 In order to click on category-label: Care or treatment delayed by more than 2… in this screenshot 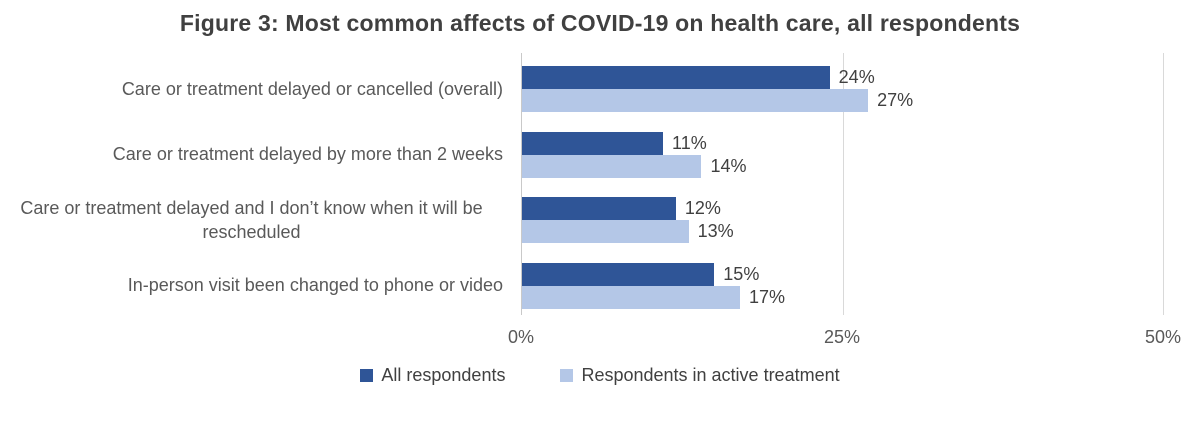, I will do `click(260, 154)`.